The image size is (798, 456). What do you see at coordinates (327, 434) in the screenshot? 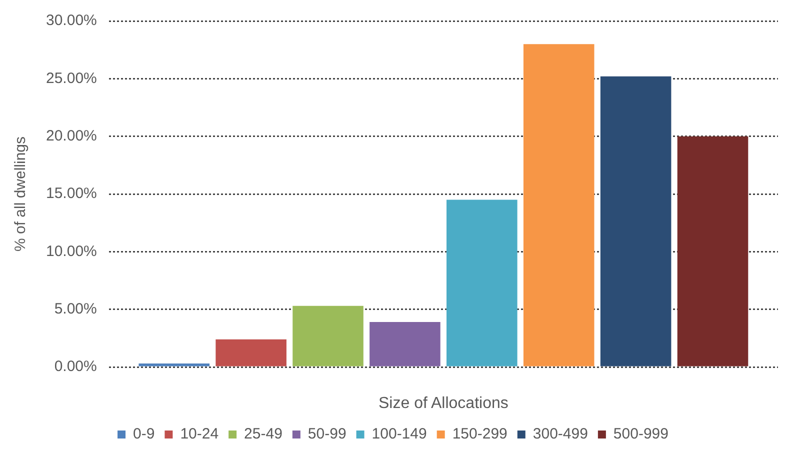
I see `legend-label: 50-99` at bounding box center [327, 434].